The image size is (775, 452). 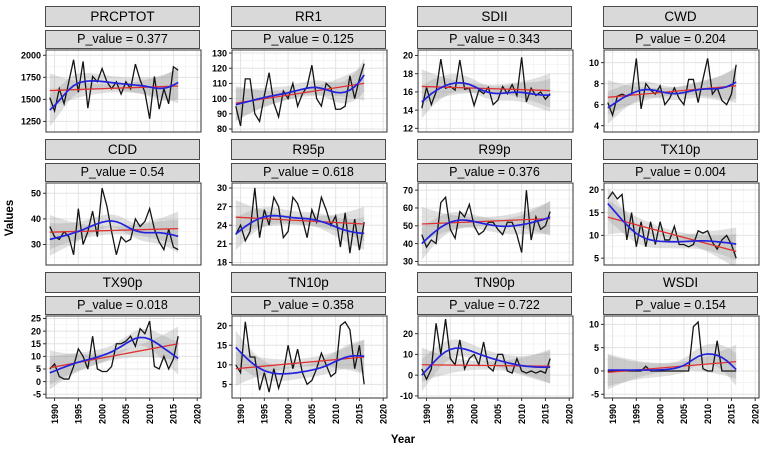 What do you see at coordinates (222, 207) in the screenshot?
I see `svg-text: 27` at bounding box center [222, 207].